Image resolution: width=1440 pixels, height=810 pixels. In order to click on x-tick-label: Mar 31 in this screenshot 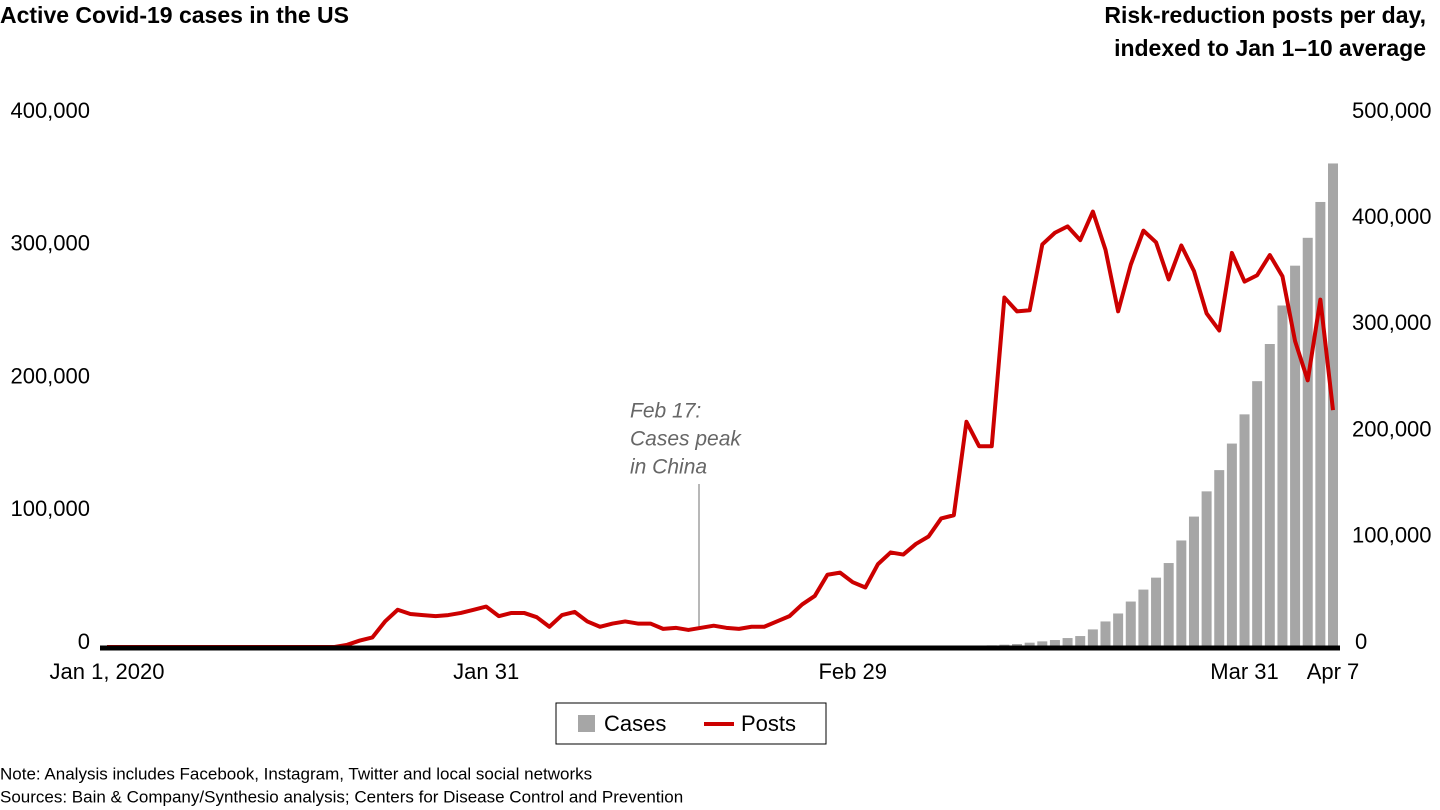, I will do `click(1244, 671)`.